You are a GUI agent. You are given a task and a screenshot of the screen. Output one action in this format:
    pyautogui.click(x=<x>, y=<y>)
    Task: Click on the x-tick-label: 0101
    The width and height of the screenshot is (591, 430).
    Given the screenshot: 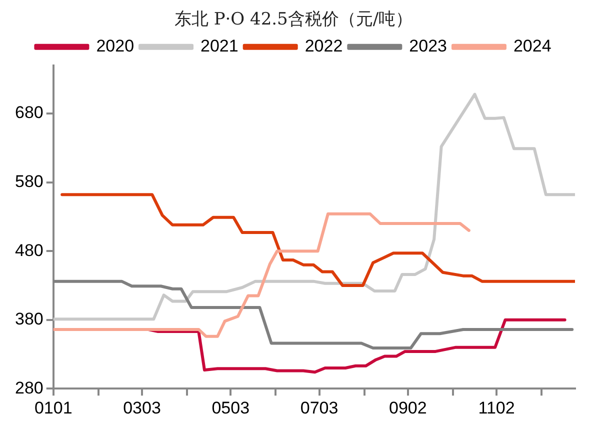 What is the action you would take?
    pyautogui.click(x=53, y=408)
    